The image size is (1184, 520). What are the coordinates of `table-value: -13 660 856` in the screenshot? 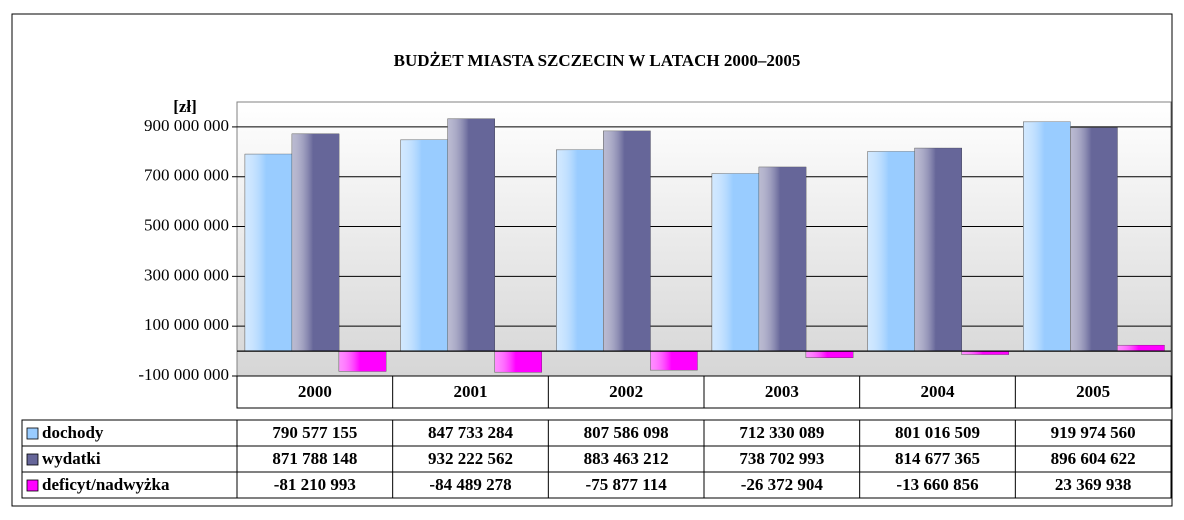 It's located at (937, 484).